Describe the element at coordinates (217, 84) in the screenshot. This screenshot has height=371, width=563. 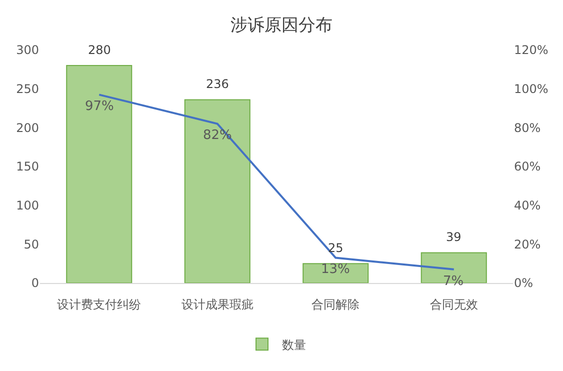
I see `data-label: 236` at that location.